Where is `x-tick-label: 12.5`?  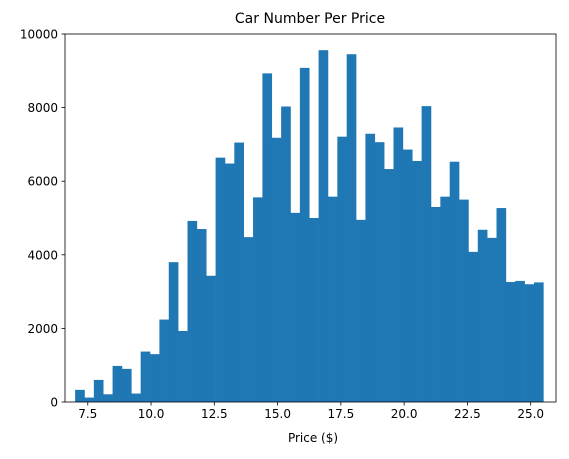
x-tick-label: 12.5 is located at coordinates (214, 414).